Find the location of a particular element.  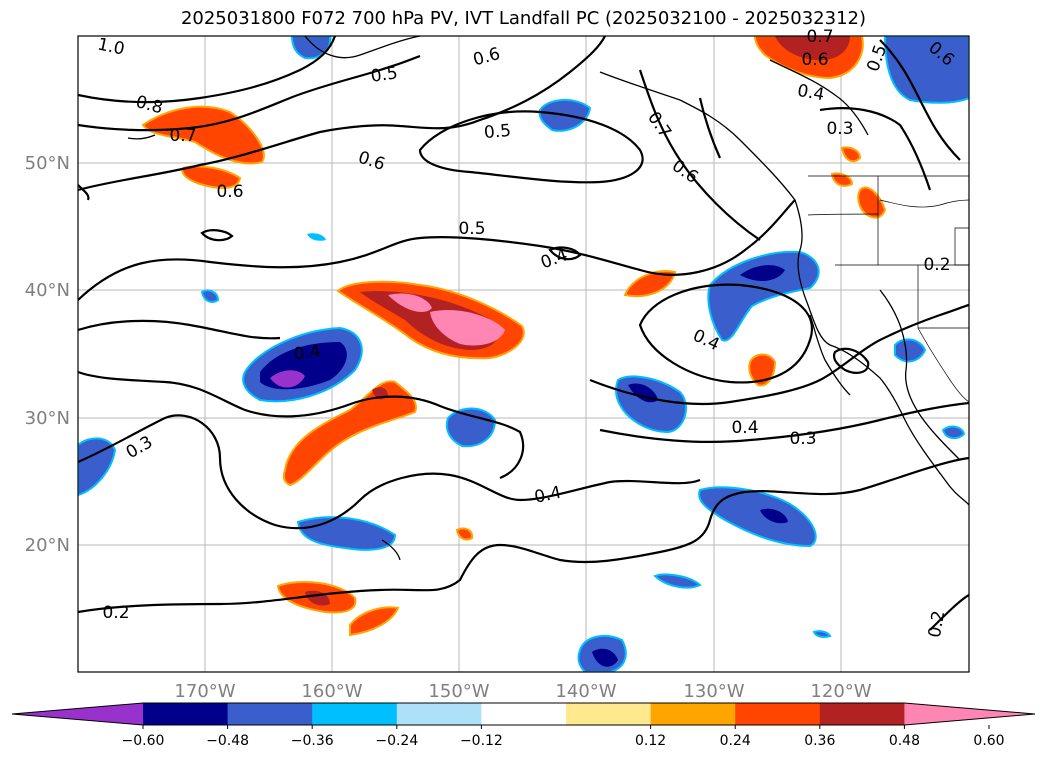

x-tick-label: 120°W is located at coordinates (840, 691).